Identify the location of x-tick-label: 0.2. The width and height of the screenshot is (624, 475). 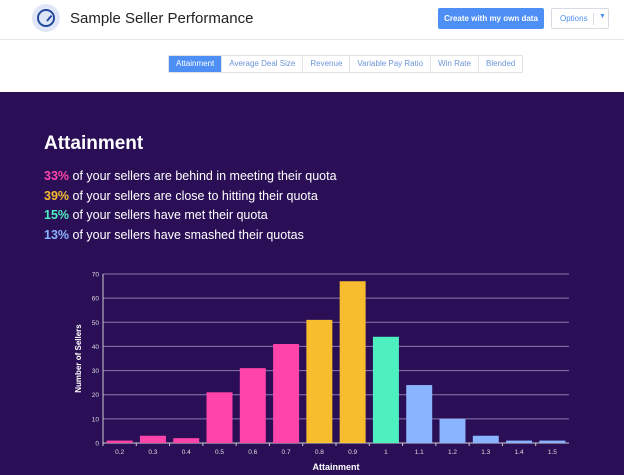
(119, 452).